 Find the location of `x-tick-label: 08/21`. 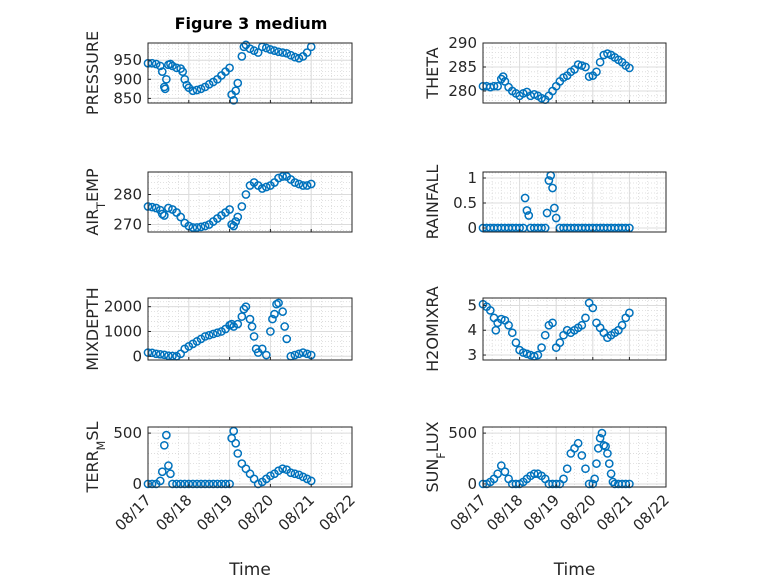

x-tick-label: 08/21 is located at coordinates (614, 512).